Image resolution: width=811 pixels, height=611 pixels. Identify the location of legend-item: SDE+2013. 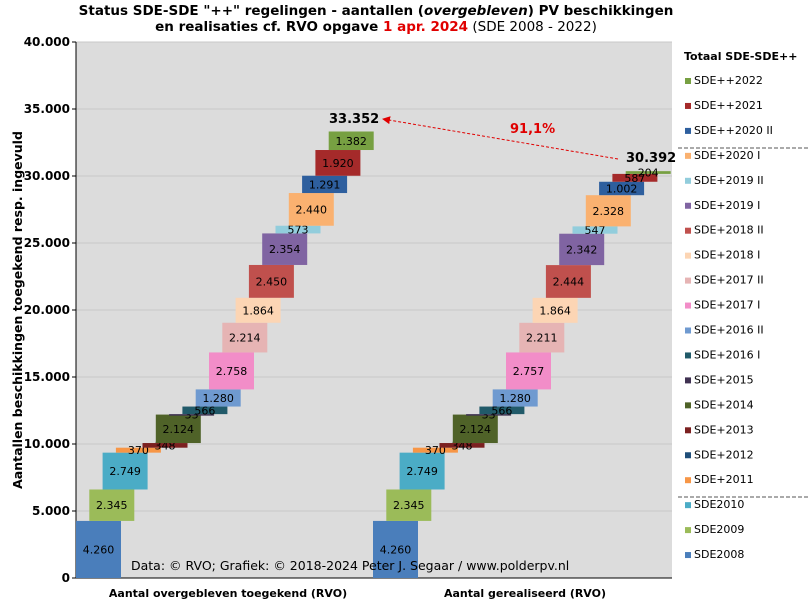
(724, 429).